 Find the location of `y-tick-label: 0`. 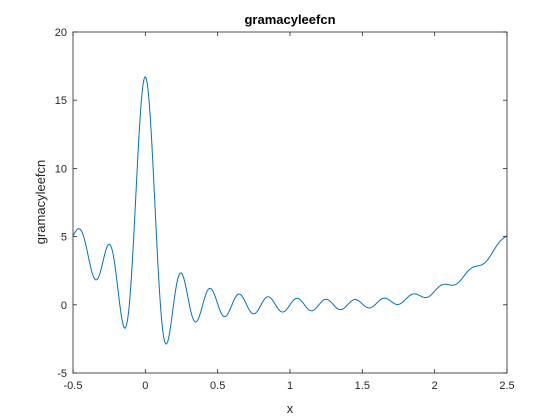

y-tick-label: 0 is located at coordinates (64, 306).